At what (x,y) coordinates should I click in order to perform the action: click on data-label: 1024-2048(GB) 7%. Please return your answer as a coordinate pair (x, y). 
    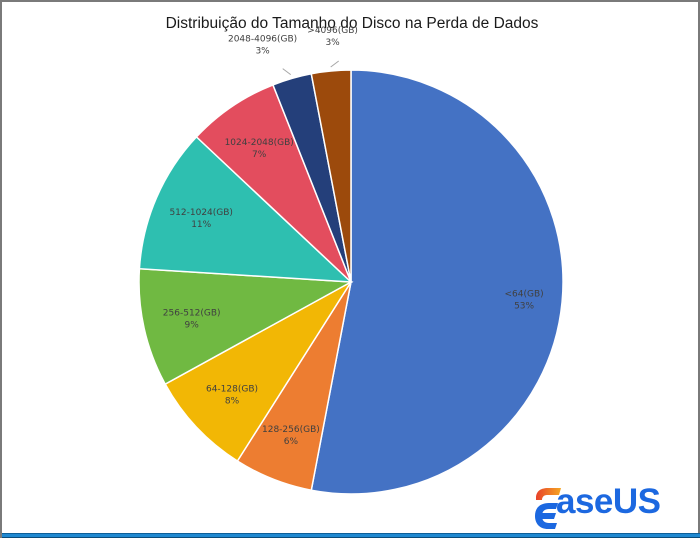
    Looking at the image, I should click on (259, 149).